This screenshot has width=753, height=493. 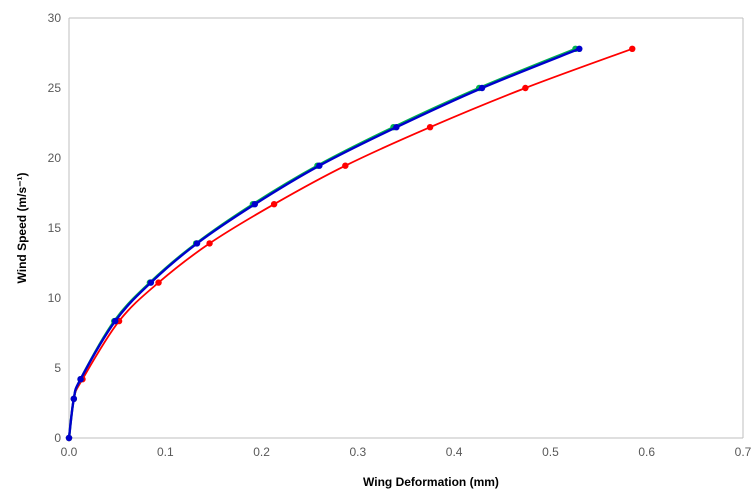 What do you see at coordinates (55, 88) in the screenshot?
I see `y-tick-label: 25` at bounding box center [55, 88].